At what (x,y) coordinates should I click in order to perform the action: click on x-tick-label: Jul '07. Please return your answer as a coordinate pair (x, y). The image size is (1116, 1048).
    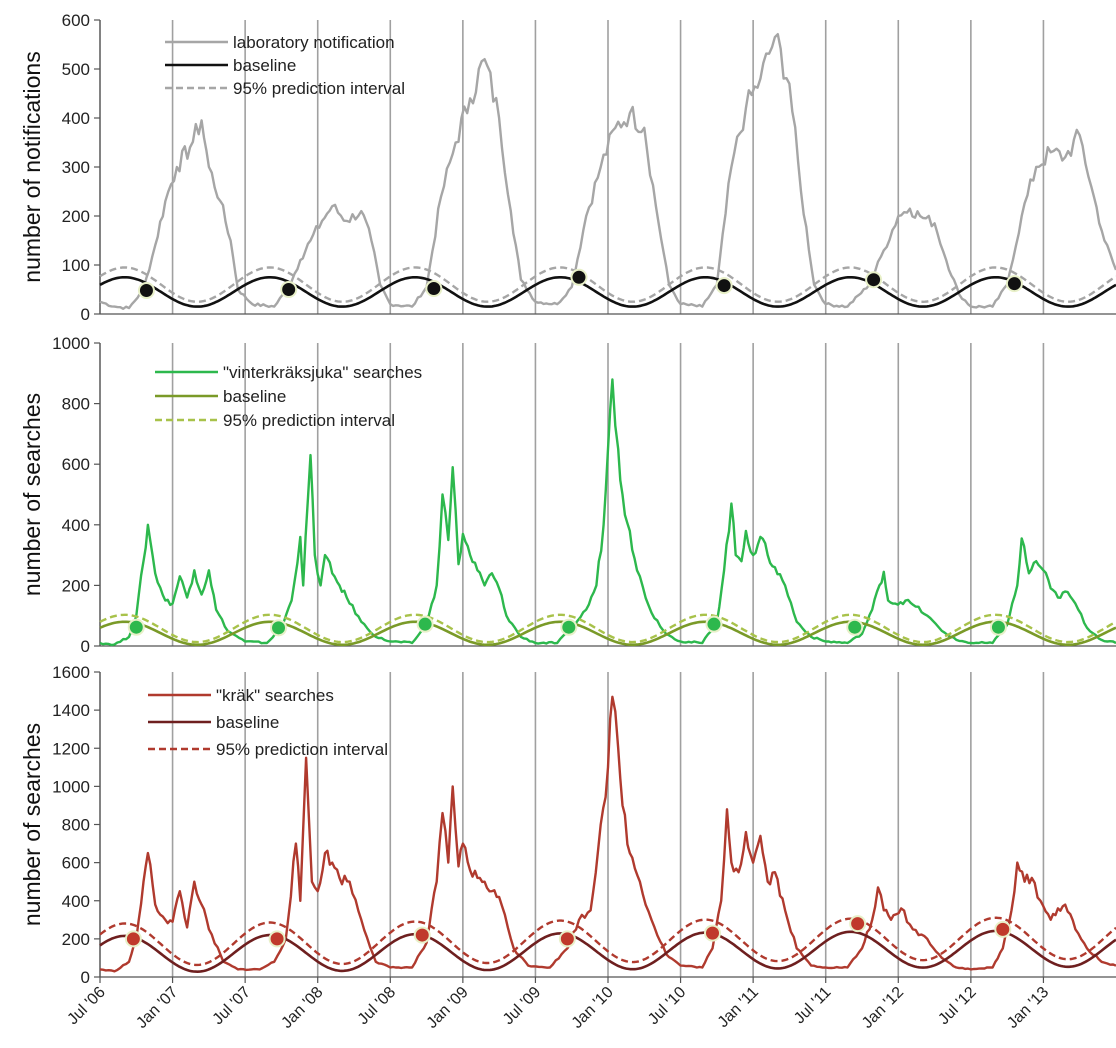
    Looking at the image, I should click on (232, 1006).